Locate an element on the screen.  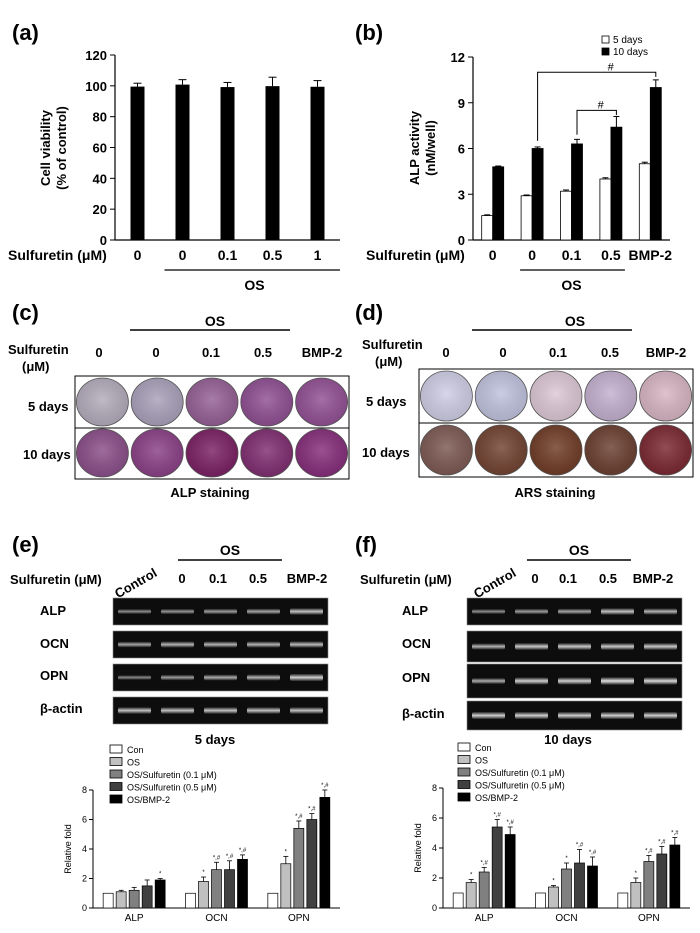
gene-label: β-actin is located at coordinates (61, 708).